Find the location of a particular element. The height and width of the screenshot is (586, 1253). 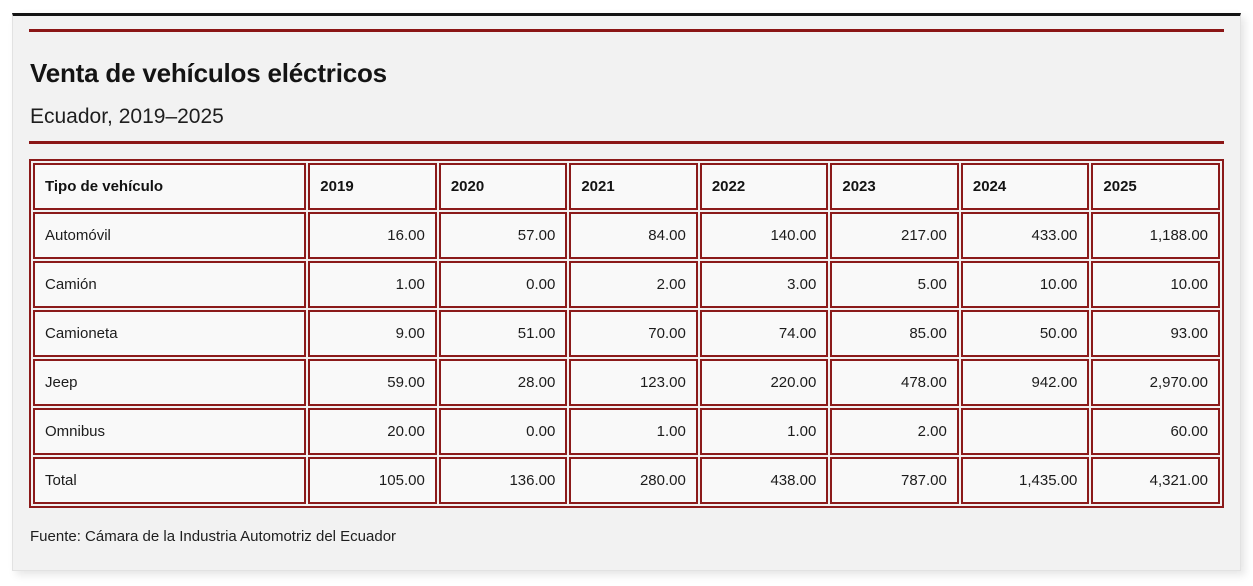

value-cell: 217.00 is located at coordinates (894, 235).